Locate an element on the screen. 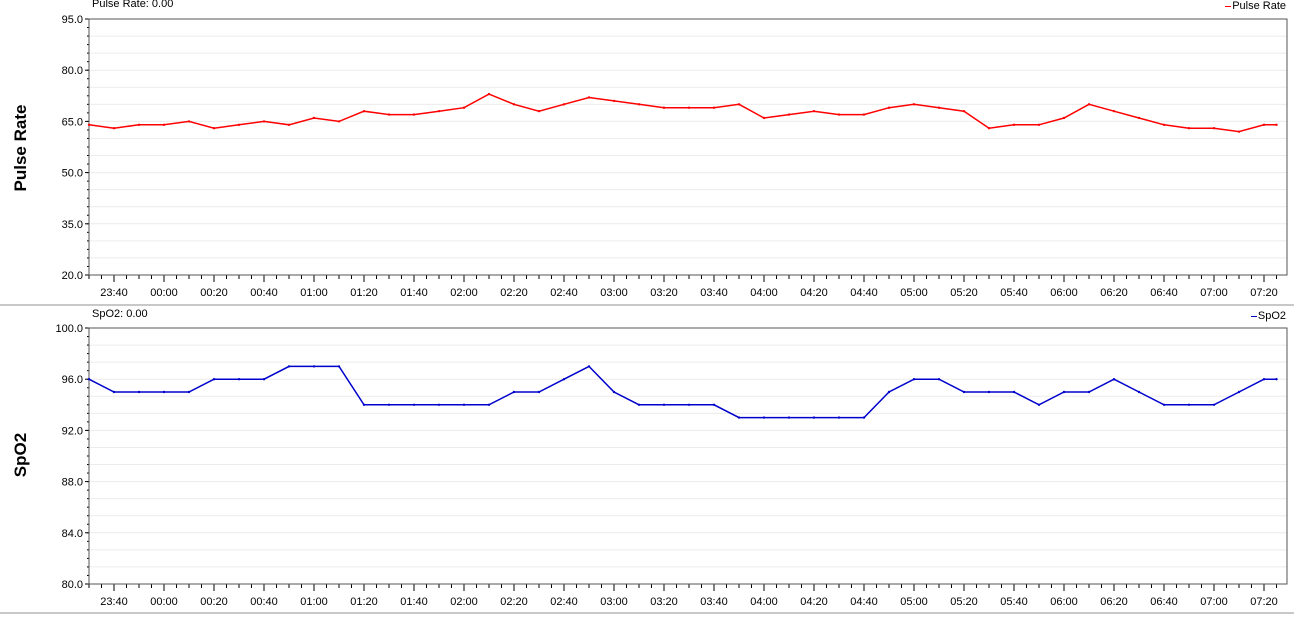  x-tick-label: 00:00 is located at coordinates (164, 293).